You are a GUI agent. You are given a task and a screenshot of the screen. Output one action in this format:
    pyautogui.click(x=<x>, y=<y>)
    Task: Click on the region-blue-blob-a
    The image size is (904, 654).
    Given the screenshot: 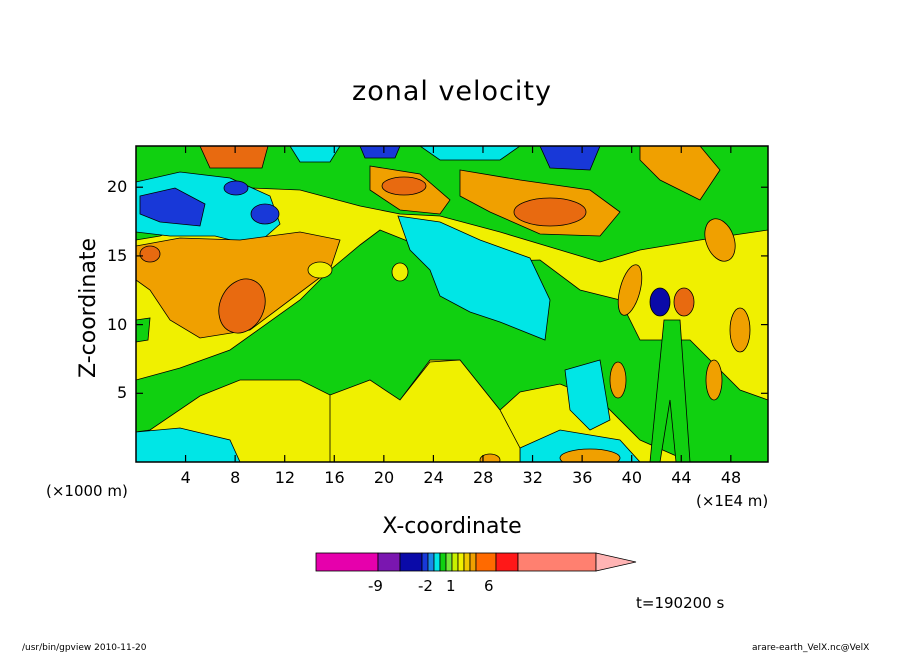 What is the action you would take?
    pyautogui.click(x=265, y=214)
    